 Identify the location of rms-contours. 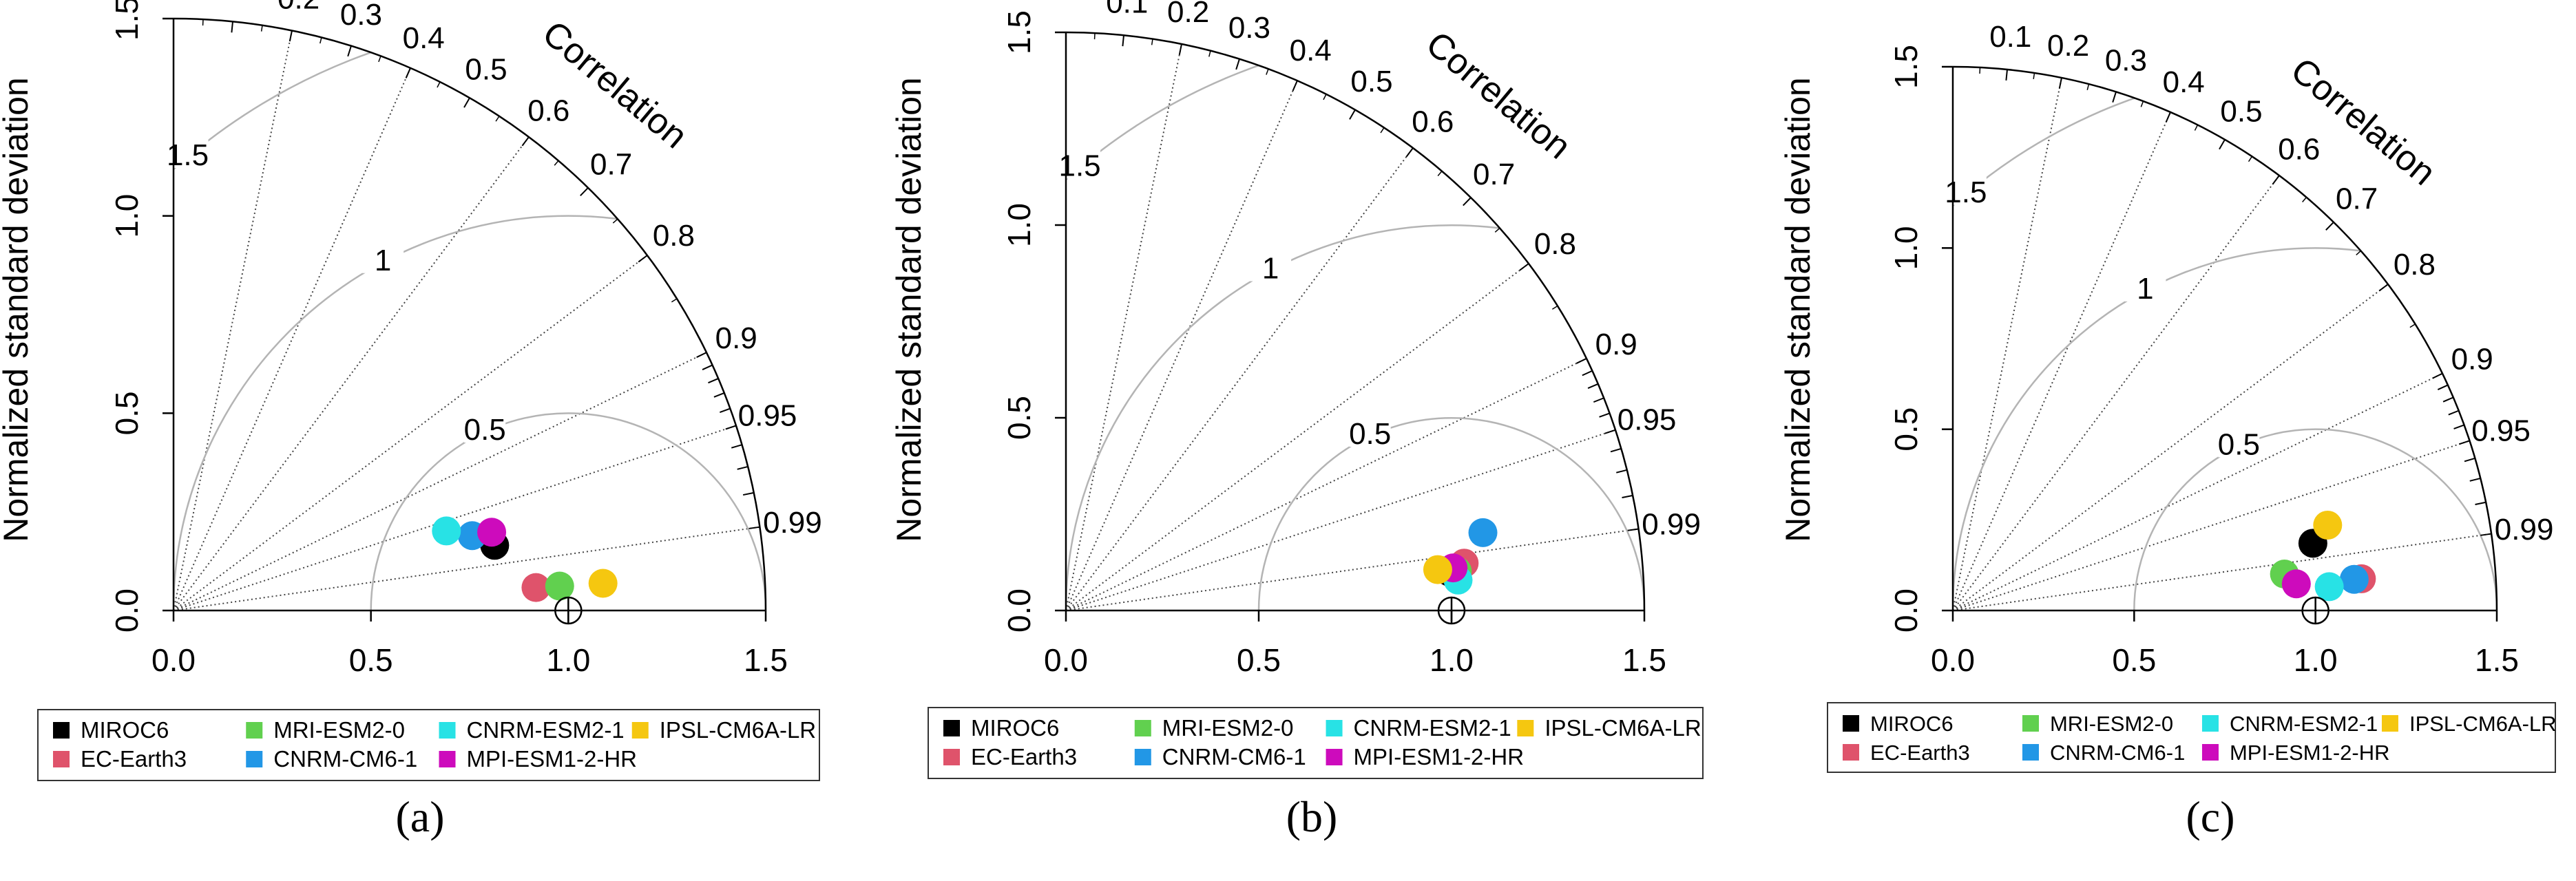
(2225, 339).